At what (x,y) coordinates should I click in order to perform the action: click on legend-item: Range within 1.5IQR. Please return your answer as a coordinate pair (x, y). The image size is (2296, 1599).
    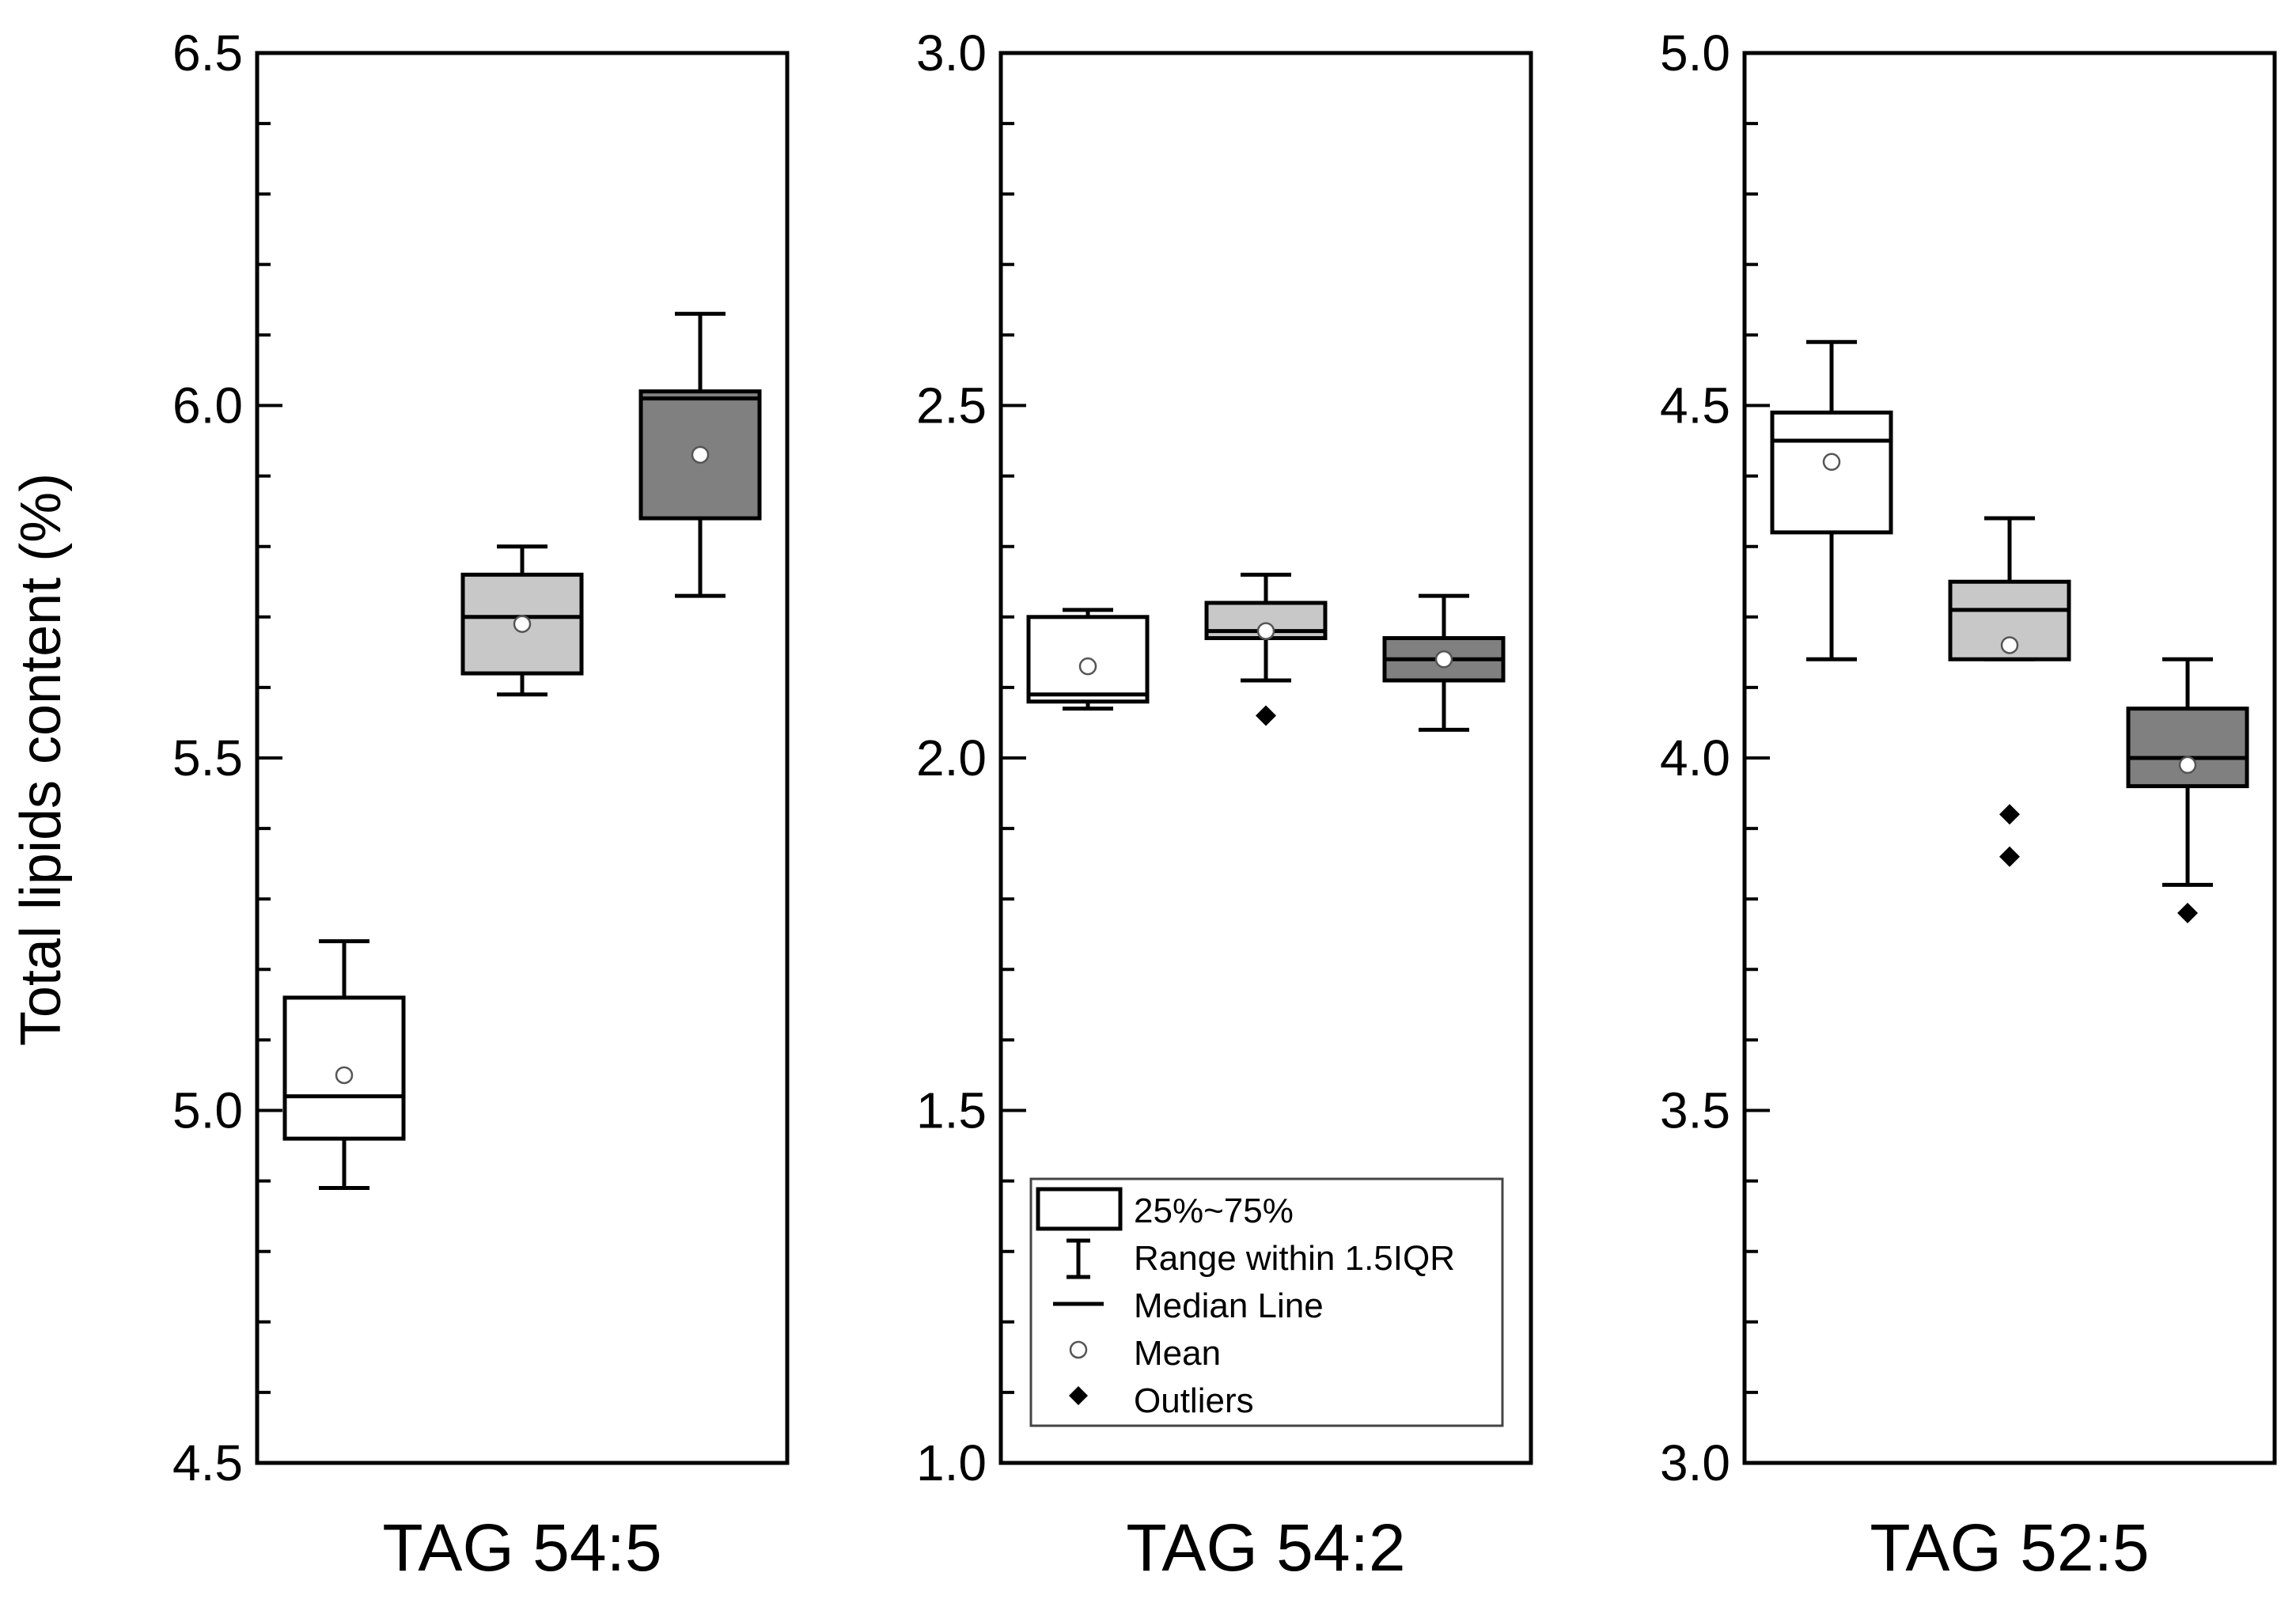
    Looking at the image, I should click on (1261, 1258).